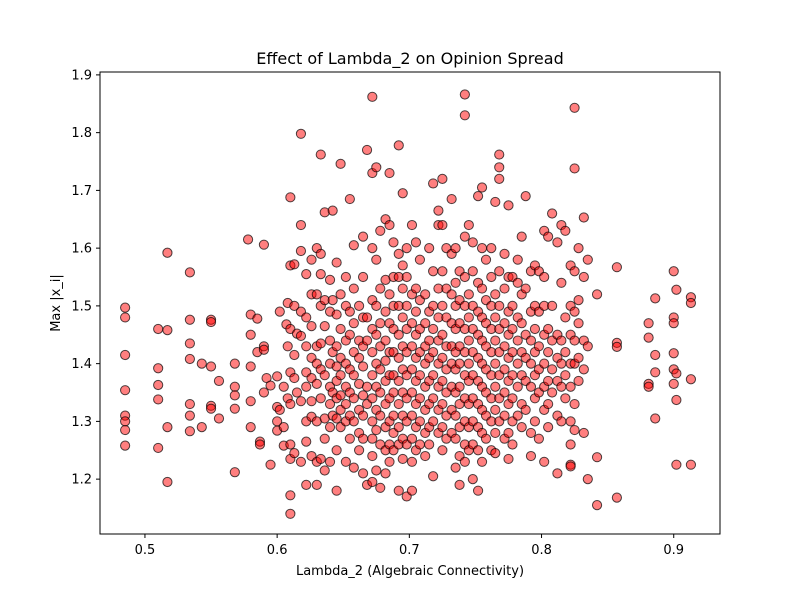  What do you see at coordinates (409, 546) in the screenshot?
I see `x-axis: 0.5 0.6 0.7 0.8 0.9` at bounding box center [409, 546].